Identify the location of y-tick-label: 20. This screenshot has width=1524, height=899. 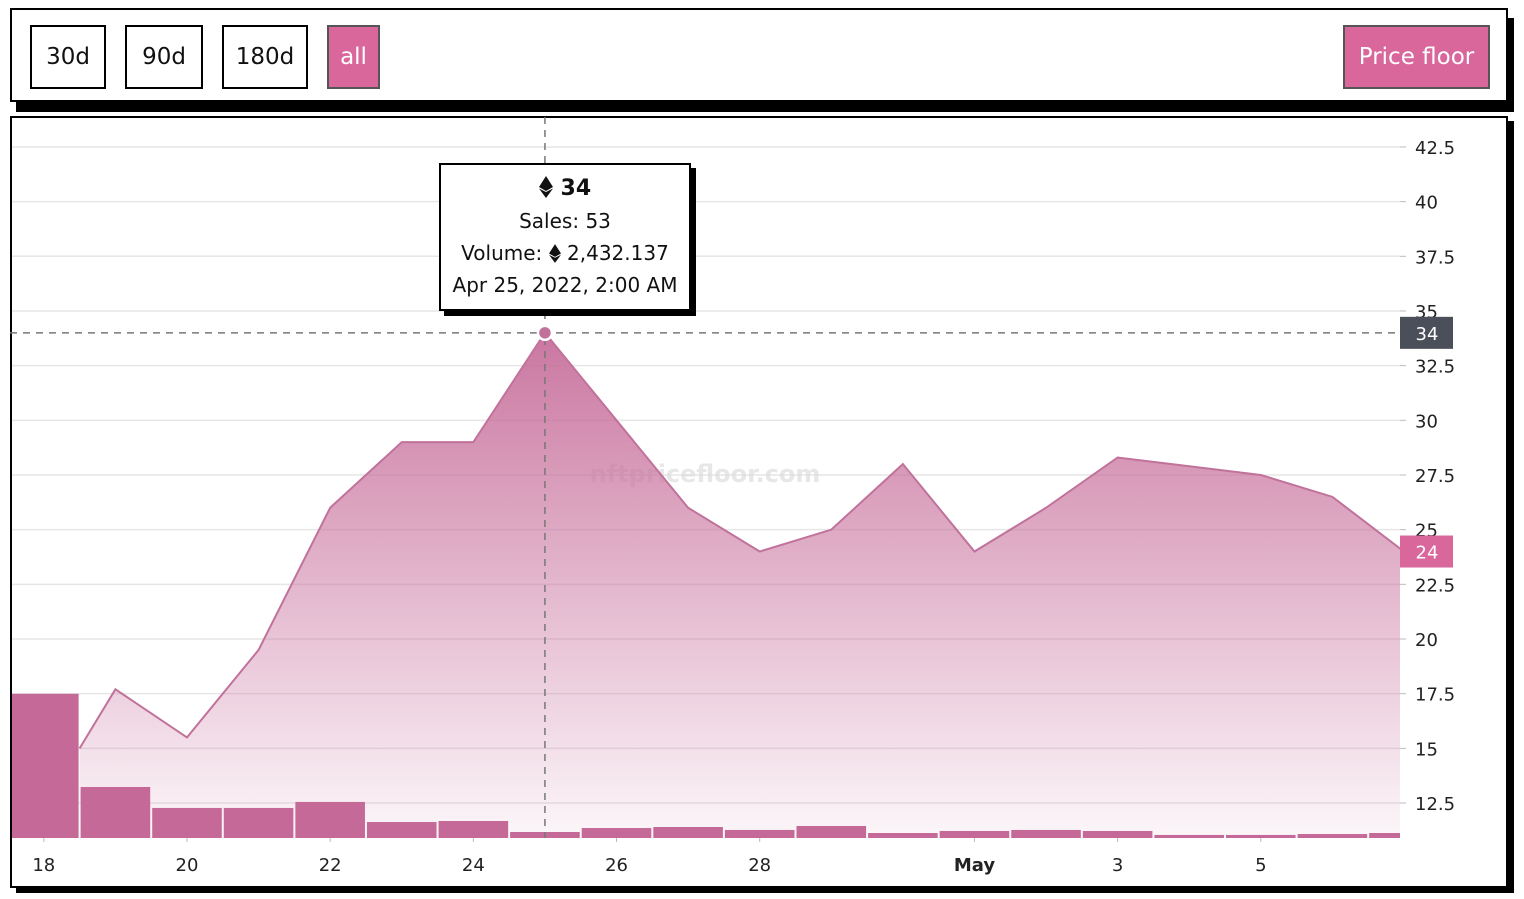
(1426, 640).